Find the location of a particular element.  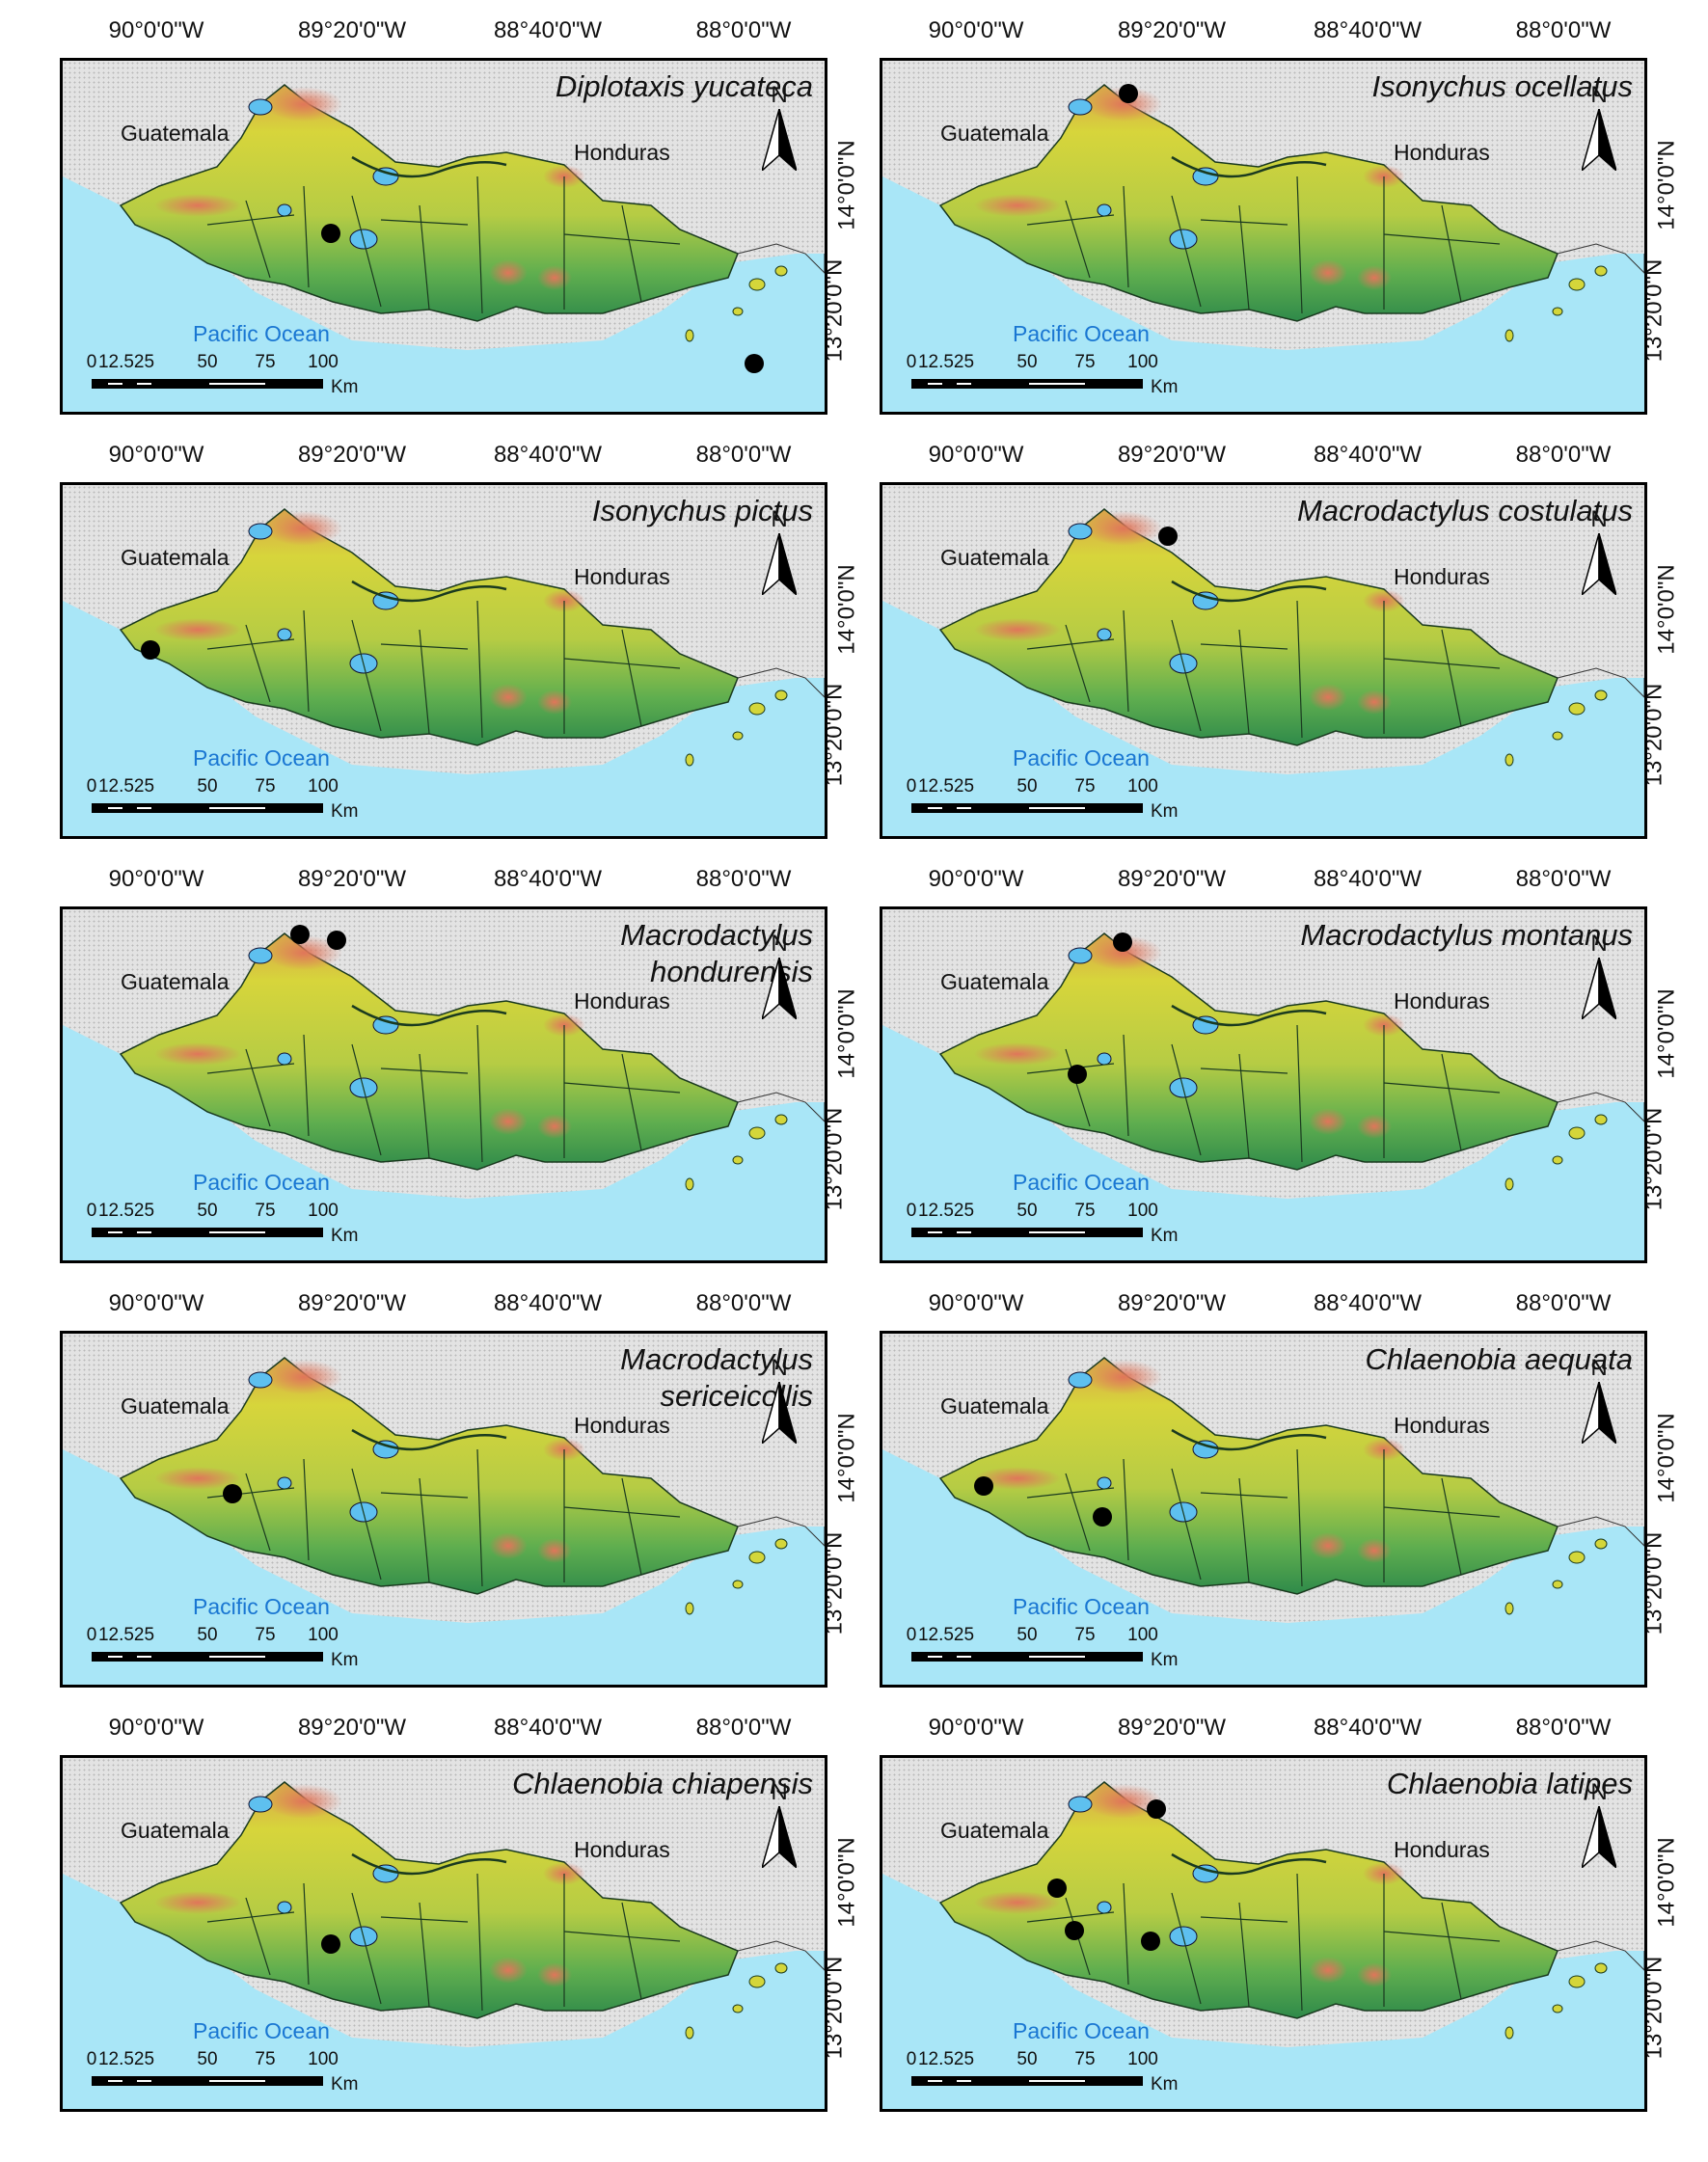

latitude-label: 14°0'0"N is located at coordinates (846, 1458).